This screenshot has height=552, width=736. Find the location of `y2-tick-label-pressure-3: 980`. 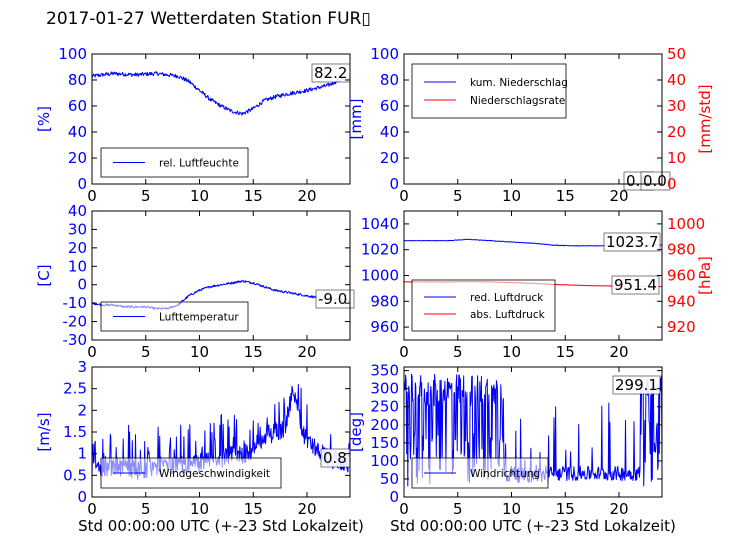

y2-tick-label-pressure-3: 980 is located at coordinates (681, 250).